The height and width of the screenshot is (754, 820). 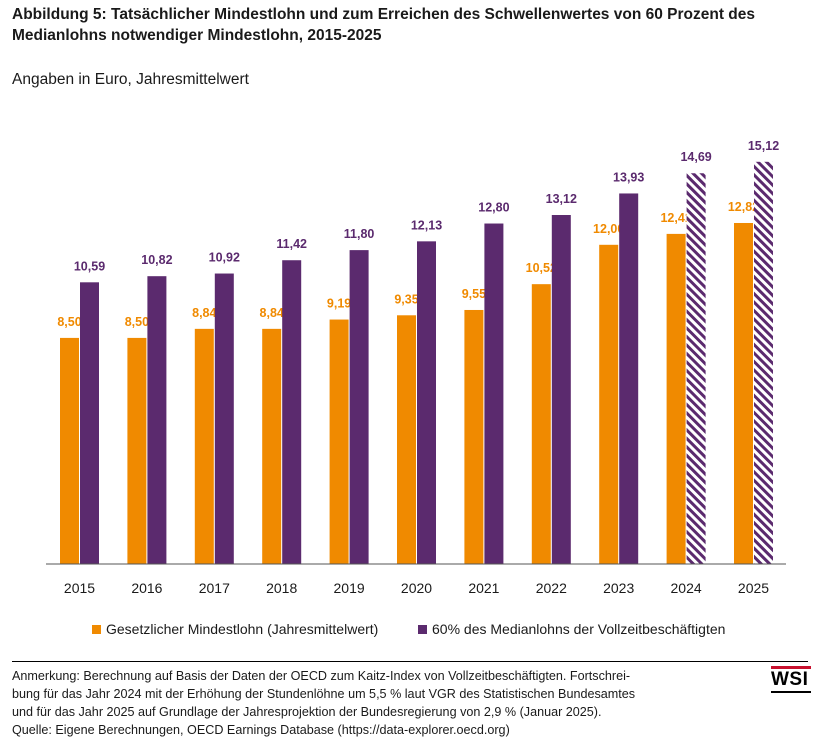 I want to click on bar-mindestlohn-2016, so click(x=137, y=450).